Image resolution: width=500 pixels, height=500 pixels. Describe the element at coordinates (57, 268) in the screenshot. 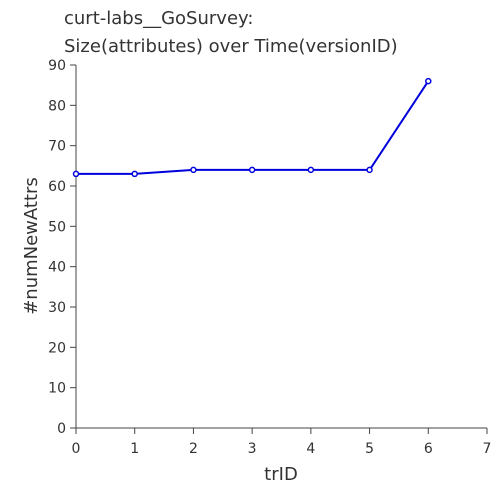

I see `y-tick-label: 40` at that location.